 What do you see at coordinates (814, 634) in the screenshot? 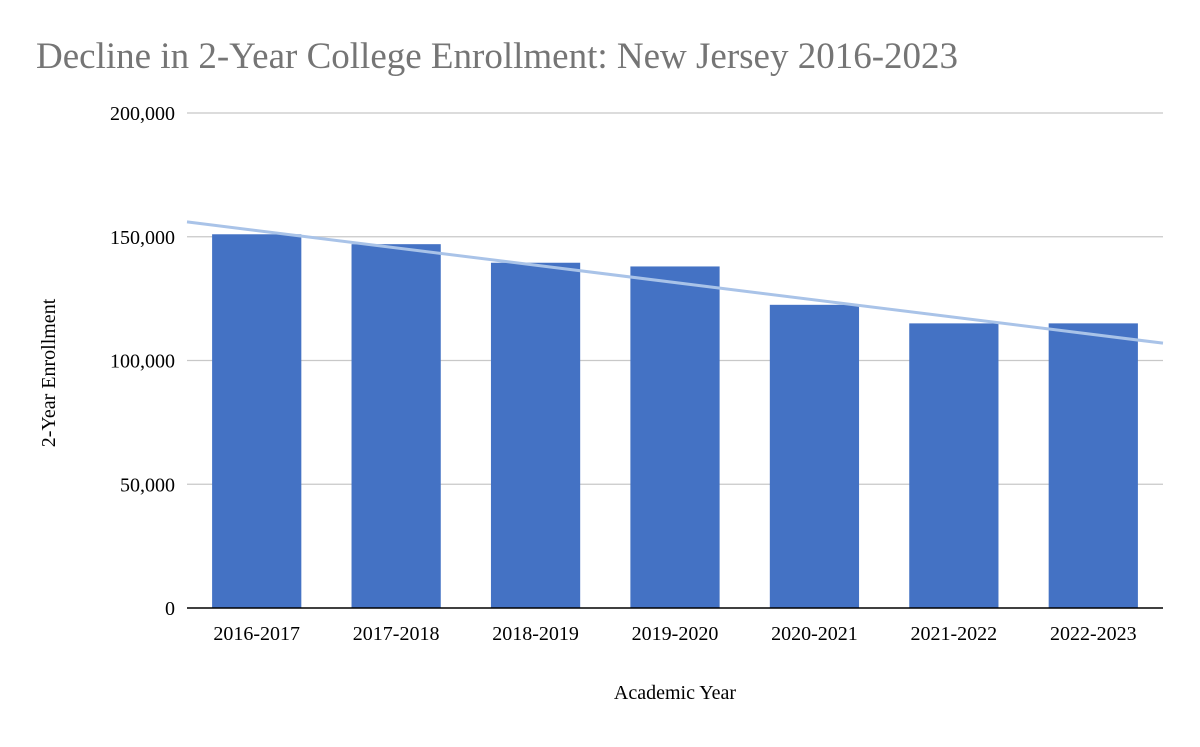
I see `x-tick-label: 2020-2021` at bounding box center [814, 634].